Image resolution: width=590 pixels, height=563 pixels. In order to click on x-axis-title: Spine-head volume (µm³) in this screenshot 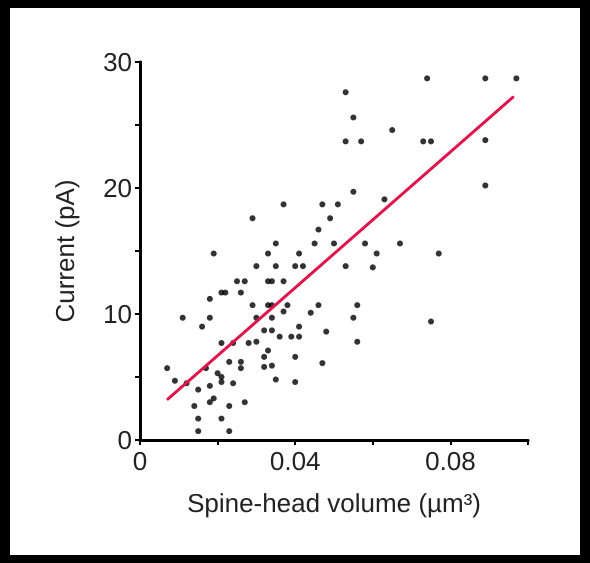, I will do `click(334, 503)`.